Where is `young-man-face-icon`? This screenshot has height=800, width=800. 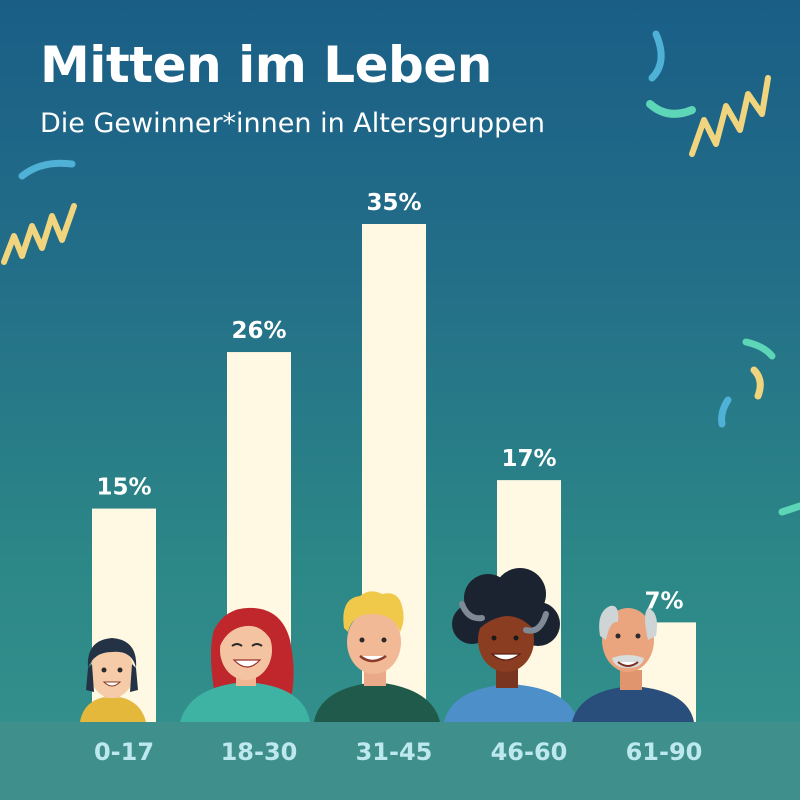
young-man-face-icon is located at coordinates (377, 656).